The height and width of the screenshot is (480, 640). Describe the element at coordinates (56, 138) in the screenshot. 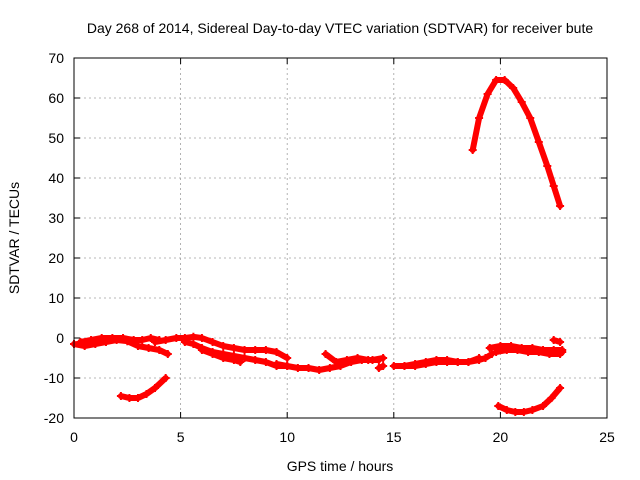

I see `y-tick-label: 50` at that location.